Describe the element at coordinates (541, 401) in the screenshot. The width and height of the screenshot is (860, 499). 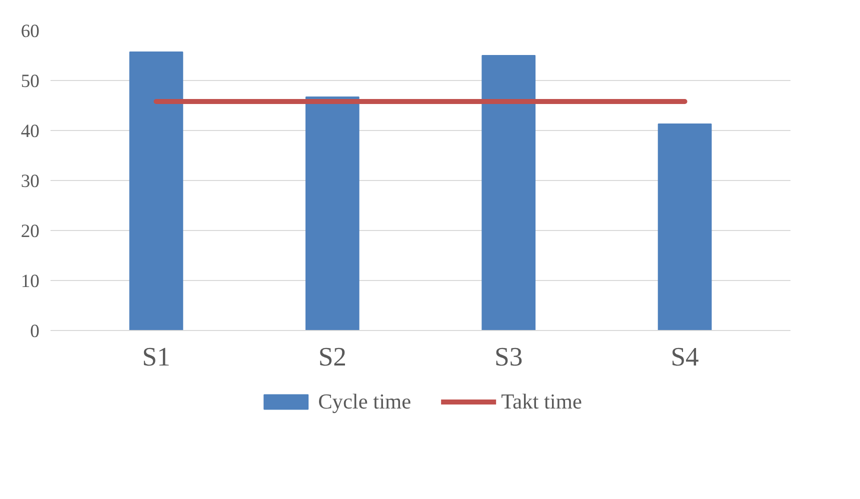
I see `legend-label: Takt time` at that location.